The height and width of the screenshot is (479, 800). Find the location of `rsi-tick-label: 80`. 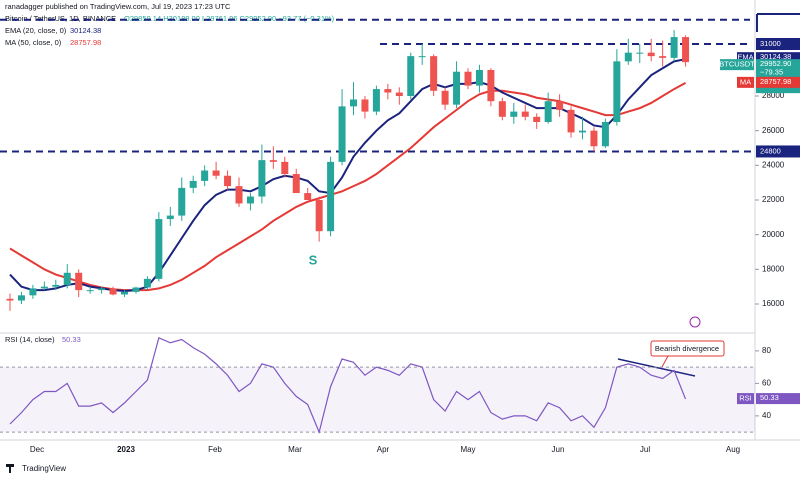

rsi-tick-label: 80 is located at coordinates (766, 350).